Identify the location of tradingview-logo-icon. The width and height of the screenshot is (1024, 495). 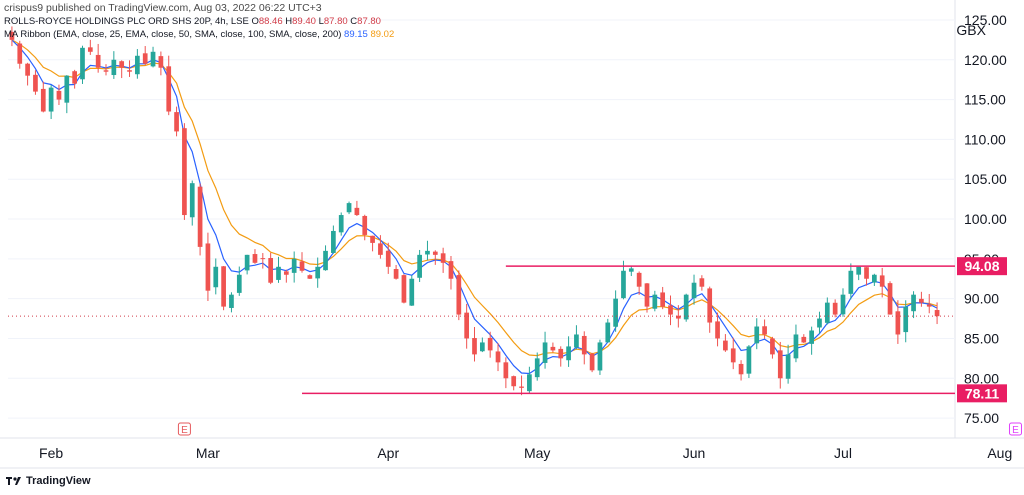
(13, 481).